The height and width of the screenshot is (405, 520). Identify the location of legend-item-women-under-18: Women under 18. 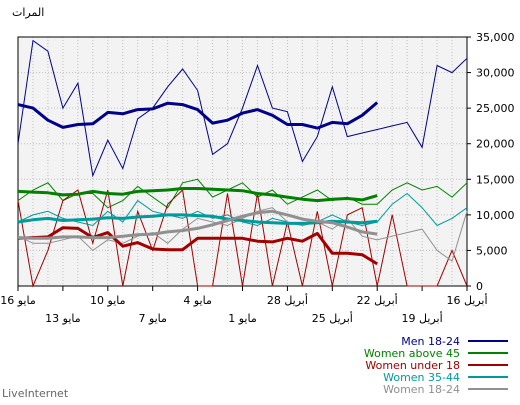
(436, 365).